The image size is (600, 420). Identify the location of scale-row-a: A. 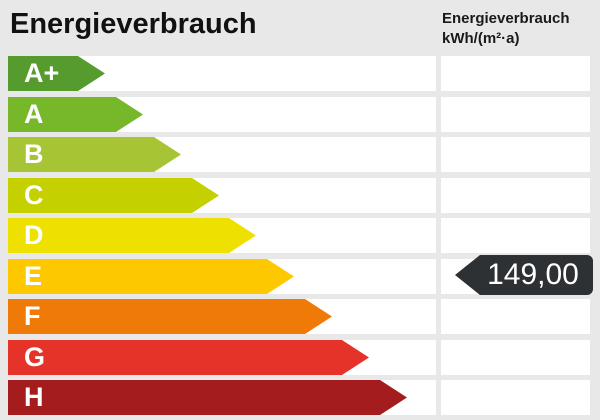
(300, 114).